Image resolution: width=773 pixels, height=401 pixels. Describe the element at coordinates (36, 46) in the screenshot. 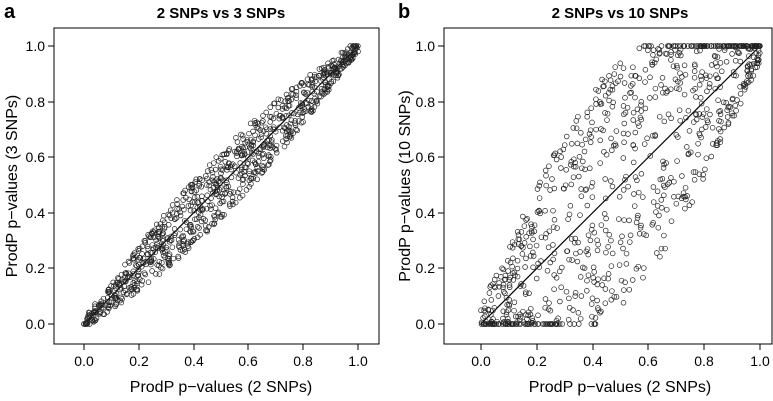

I see `y-tick-label: 1.0` at that location.